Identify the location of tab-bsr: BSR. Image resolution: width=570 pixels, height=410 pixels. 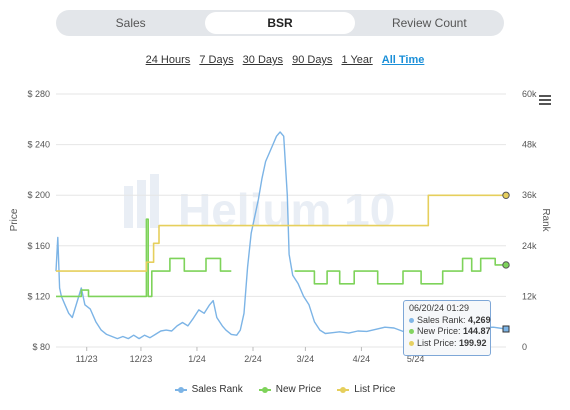
(280, 23).